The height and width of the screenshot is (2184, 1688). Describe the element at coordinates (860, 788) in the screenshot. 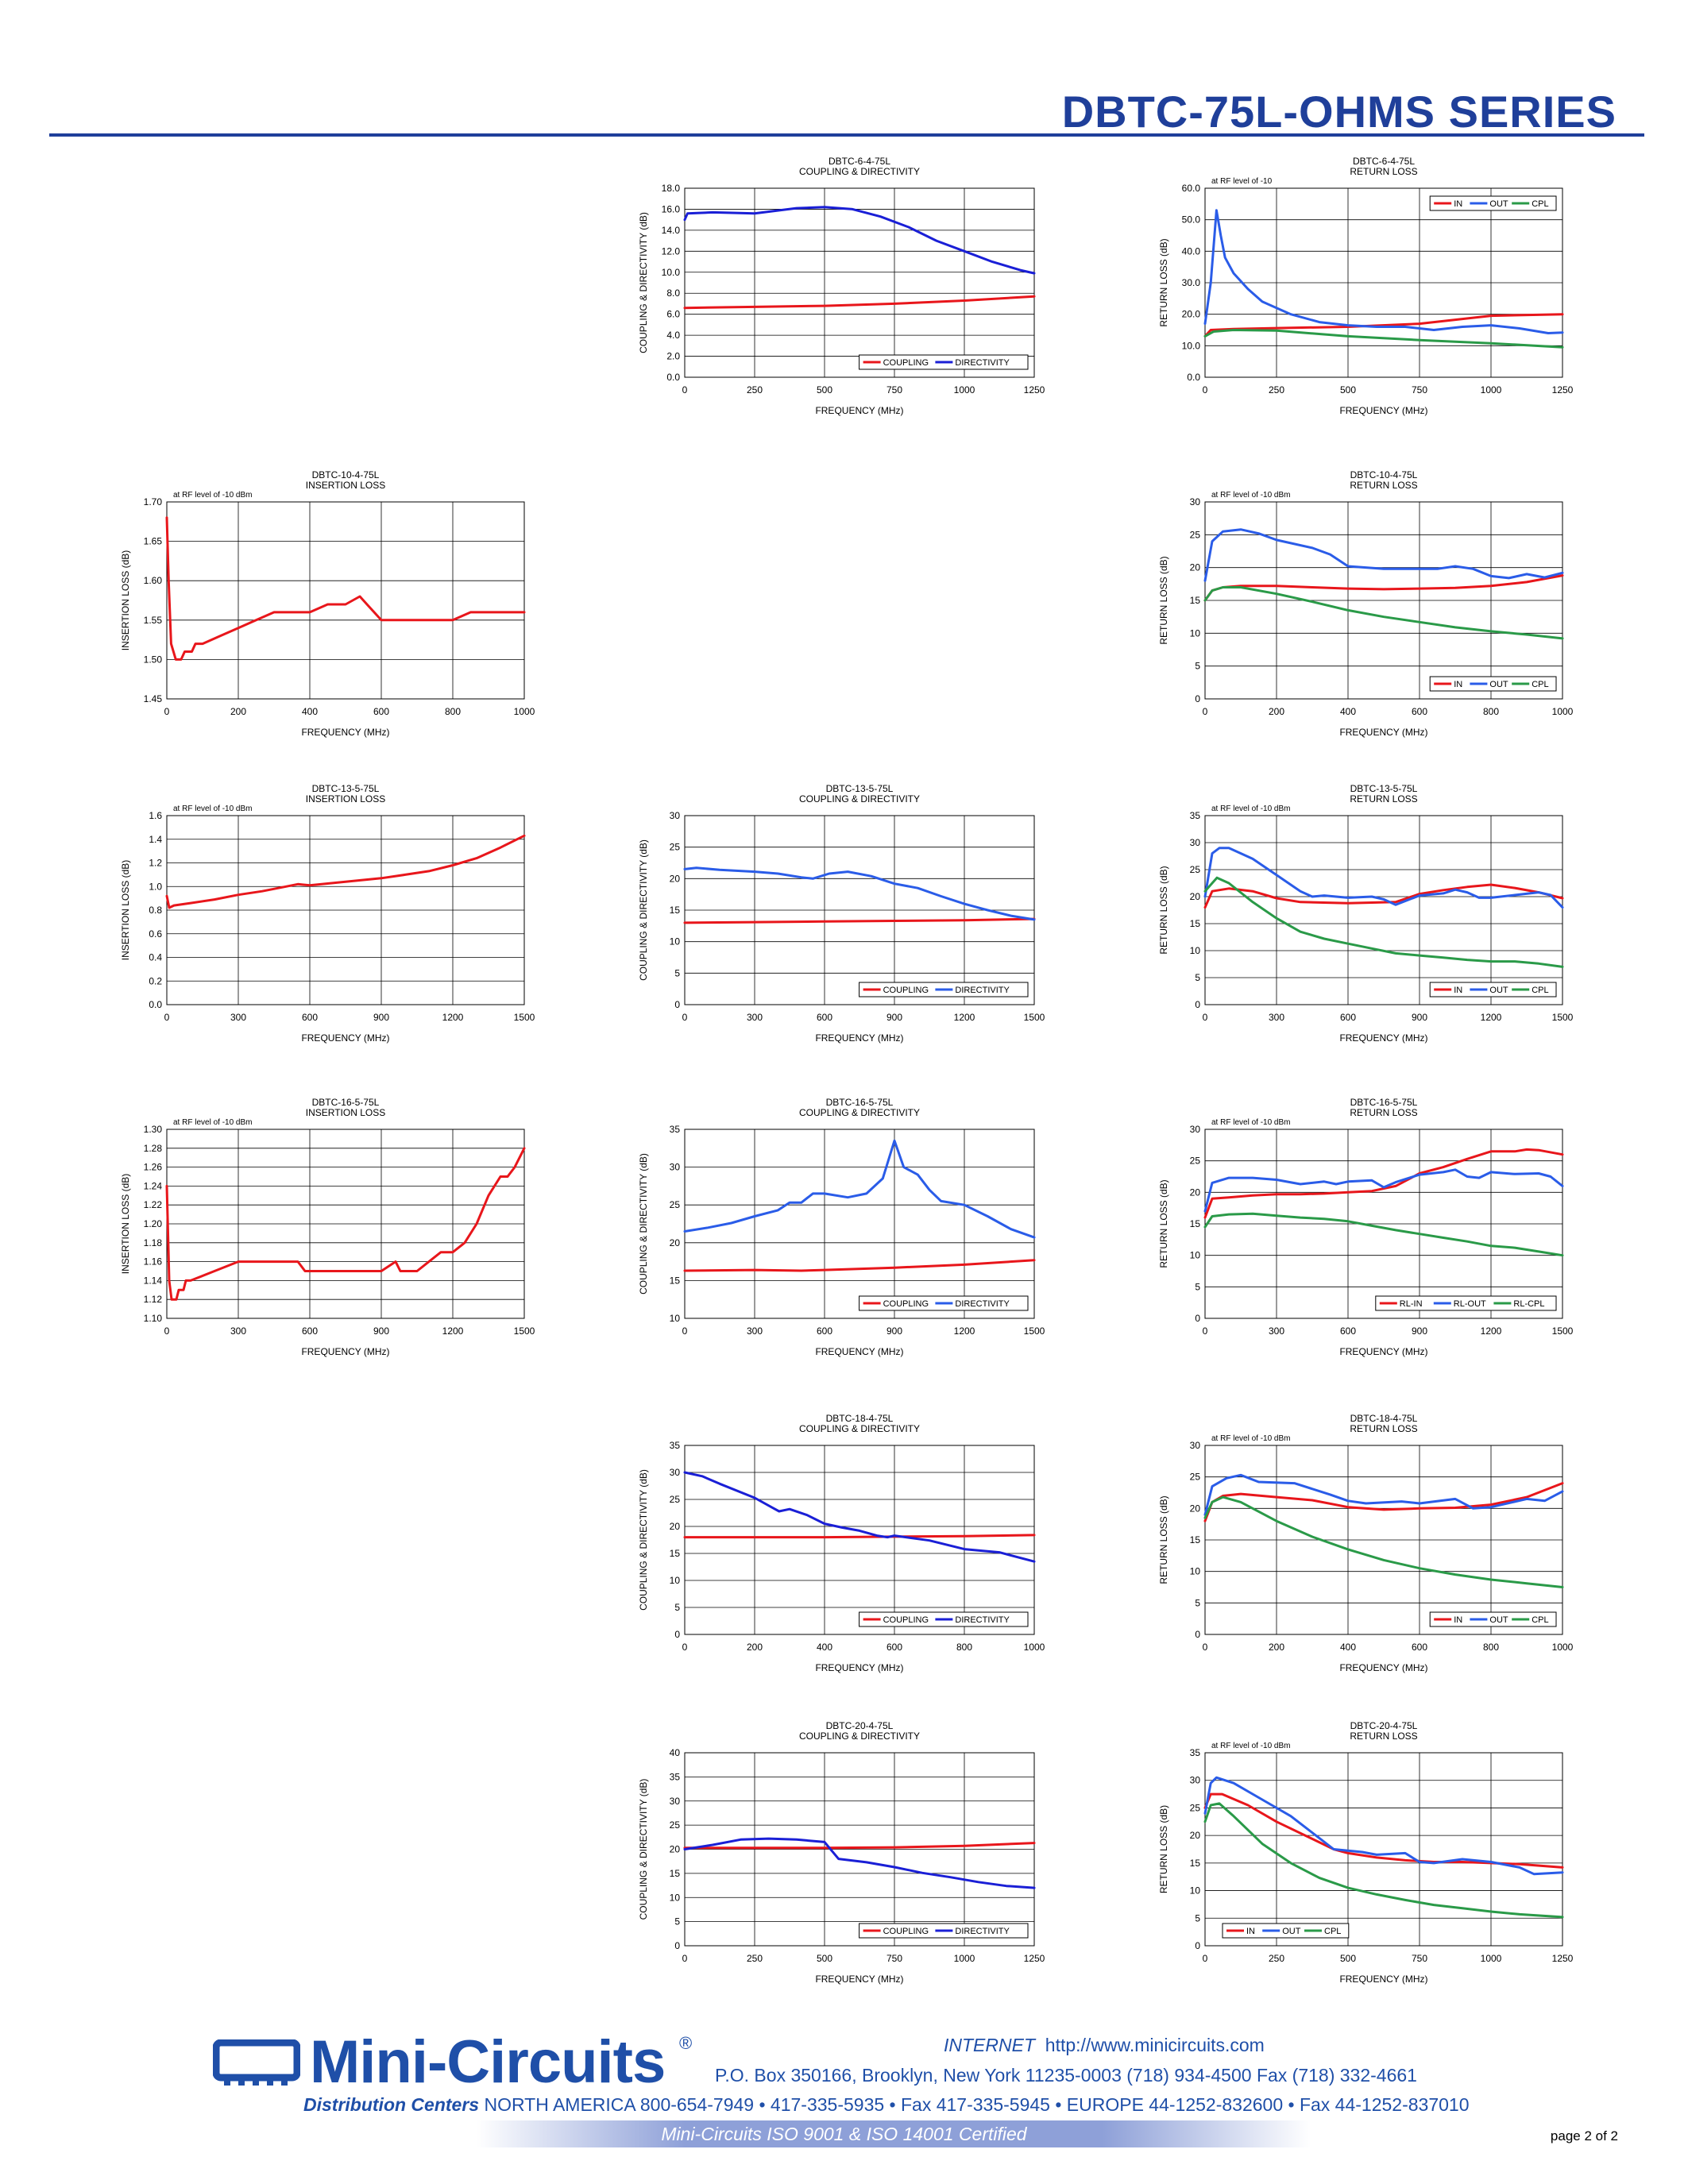

I see `chart-title-line: DBTC-13-5-75L` at that location.